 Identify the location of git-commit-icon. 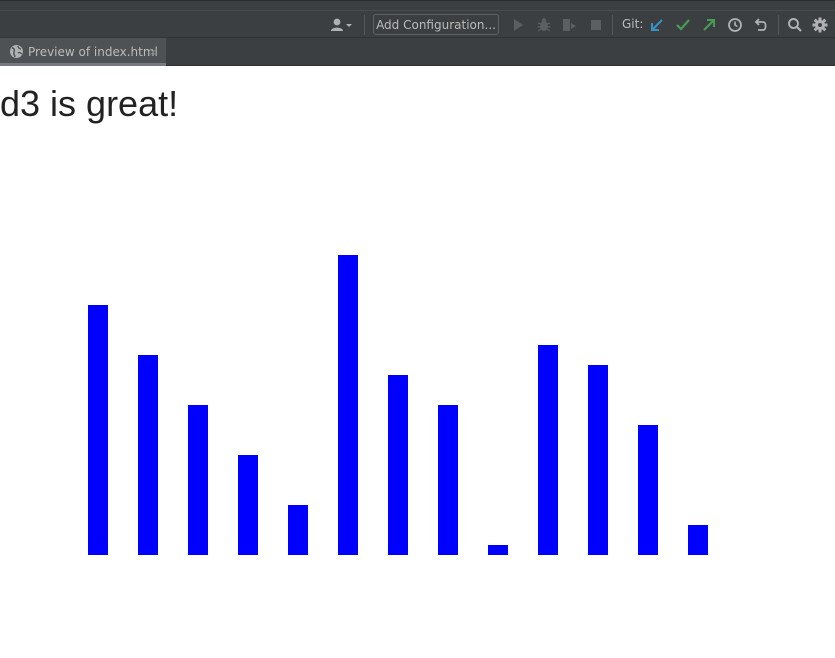
(683, 25).